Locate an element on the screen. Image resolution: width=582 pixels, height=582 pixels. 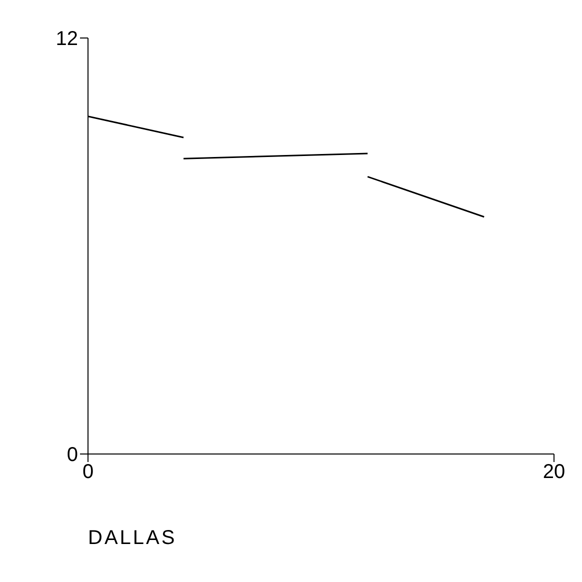
x-axis-title: DALLAS is located at coordinates (132, 538).